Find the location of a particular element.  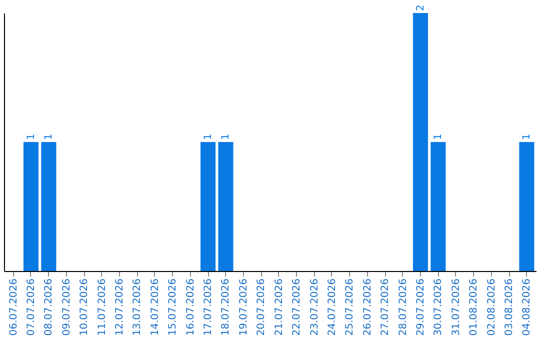

x-tick-label: 11.07.2026 is located at coordinates (102, 307).